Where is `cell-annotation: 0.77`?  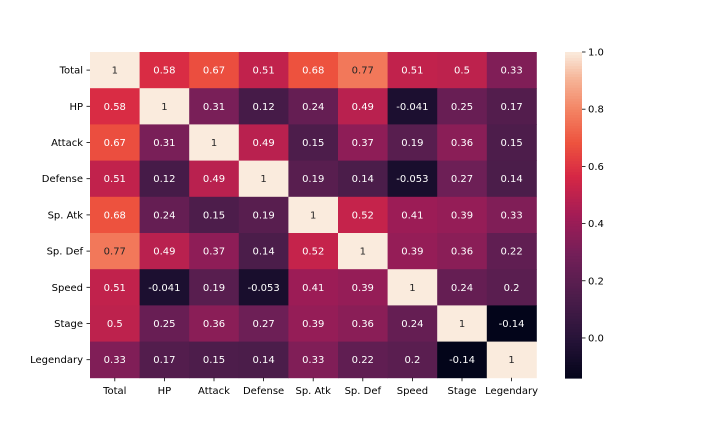 cell-annotation: 0.77 is located at coordinates (363, 71).